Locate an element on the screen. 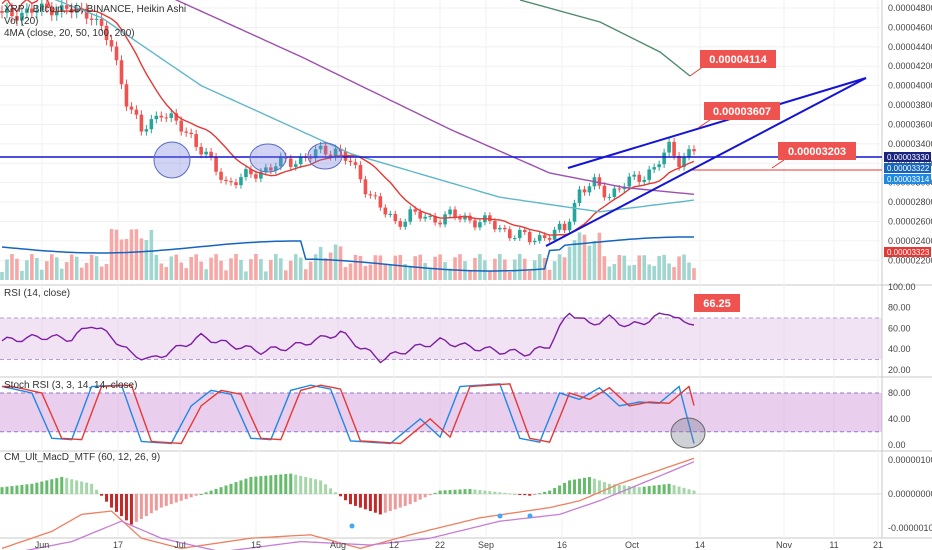 Image resolution: width=932 pixels, height=550 pixels. rsi-value-badge: 66.25 is located at coordinates (717, 303).